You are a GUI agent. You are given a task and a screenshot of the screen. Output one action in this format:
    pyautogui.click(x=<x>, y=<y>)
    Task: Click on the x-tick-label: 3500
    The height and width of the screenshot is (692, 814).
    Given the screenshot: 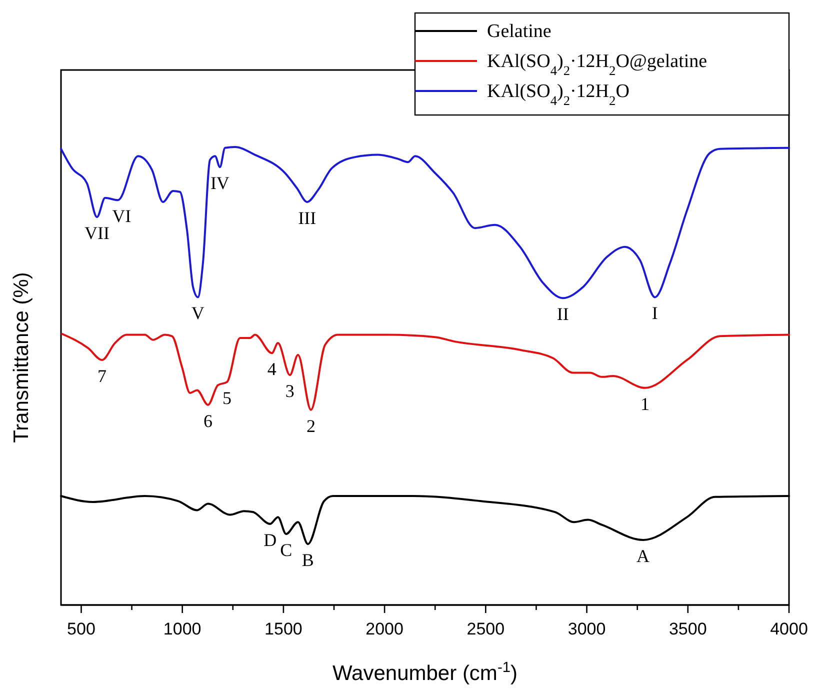 What is the action you would take?
    pyautogui.click(x=687, y=629)
    